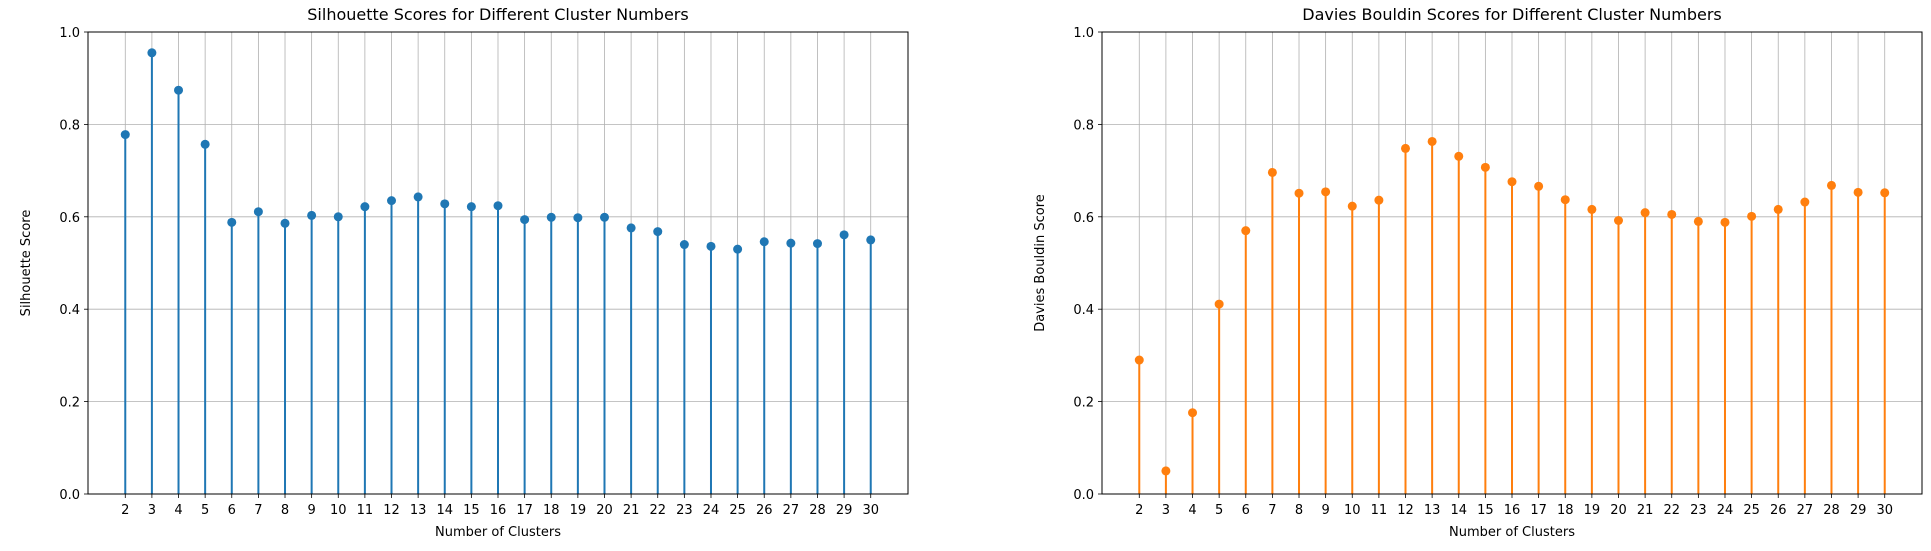  Describe the element at coordinates (1166, 510) in the screenshot. I see `x-tick-label: 3` at that location.